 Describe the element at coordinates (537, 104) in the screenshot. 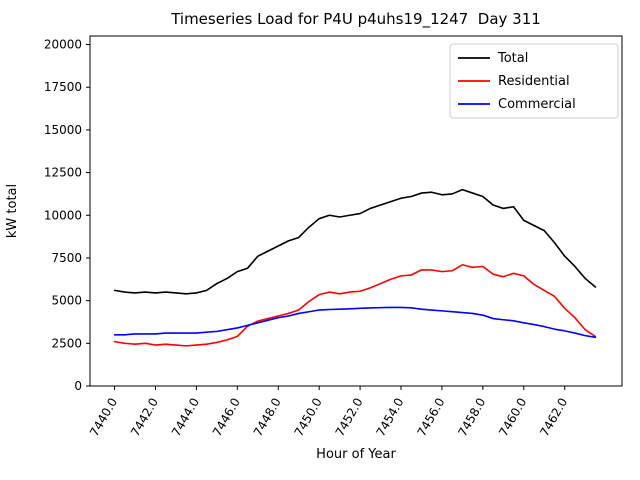

I see `legend-label-commercial: Commercial` at that location.